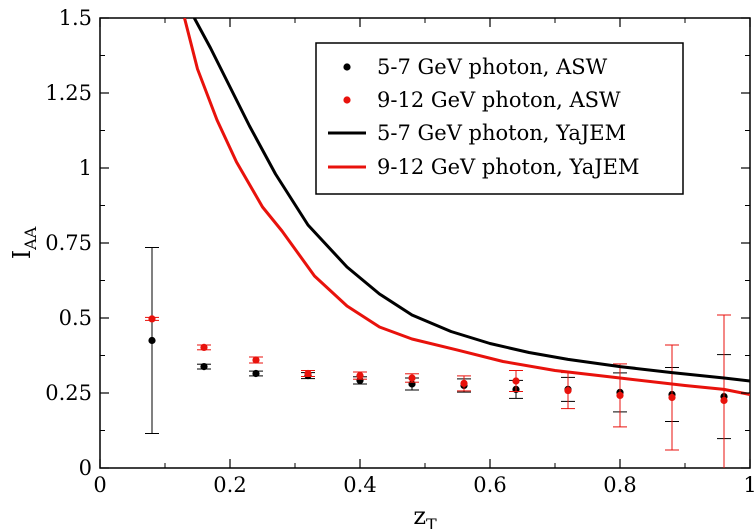 This screenshot has height=529, width=754. Describe the element at coordinates (229, 485) in the screenshot. I see `x-tick-label: 0.2` at that location.